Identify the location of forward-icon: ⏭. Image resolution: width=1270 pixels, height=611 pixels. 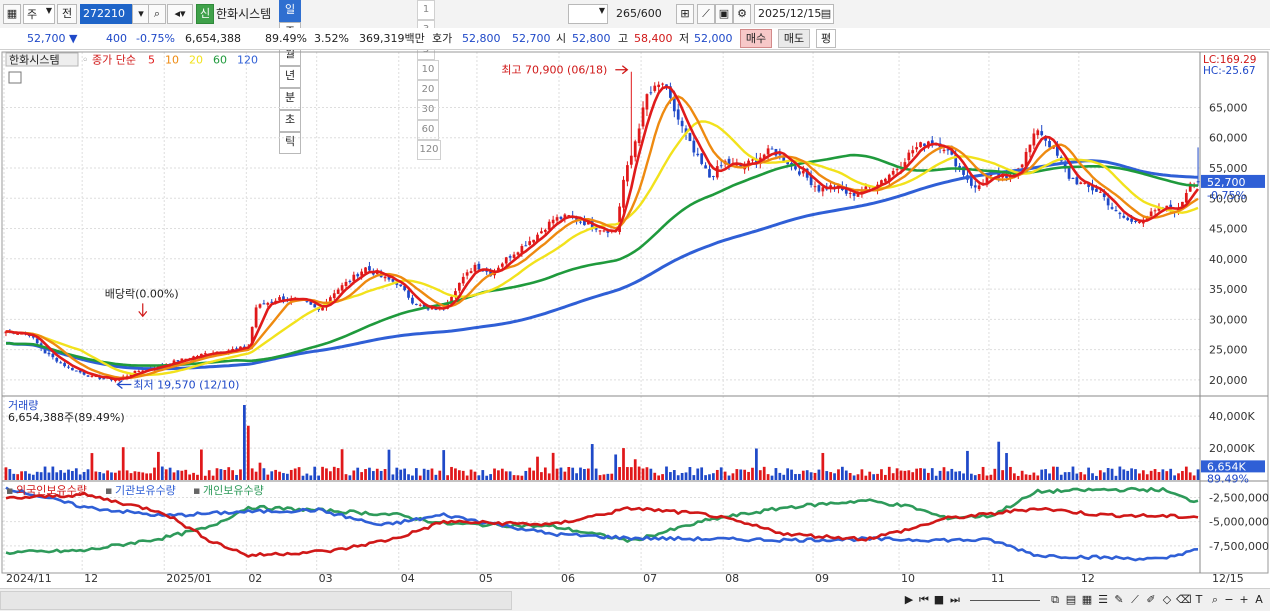
(955, 599).